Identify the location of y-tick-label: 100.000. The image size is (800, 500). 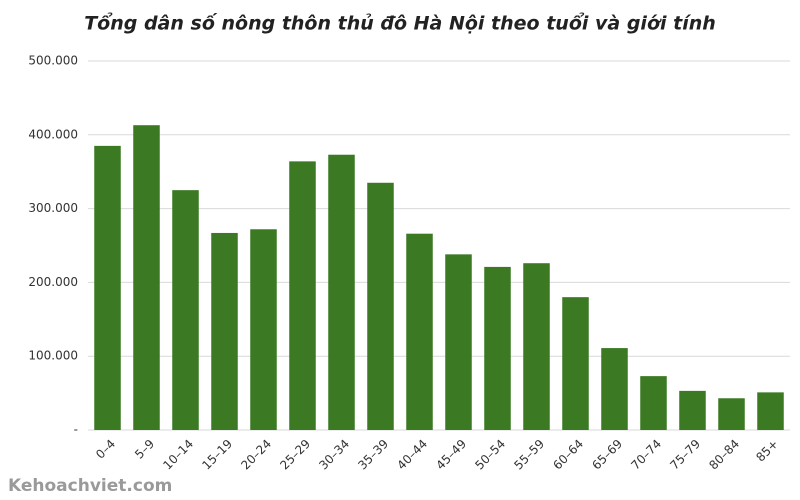
(53, 356).